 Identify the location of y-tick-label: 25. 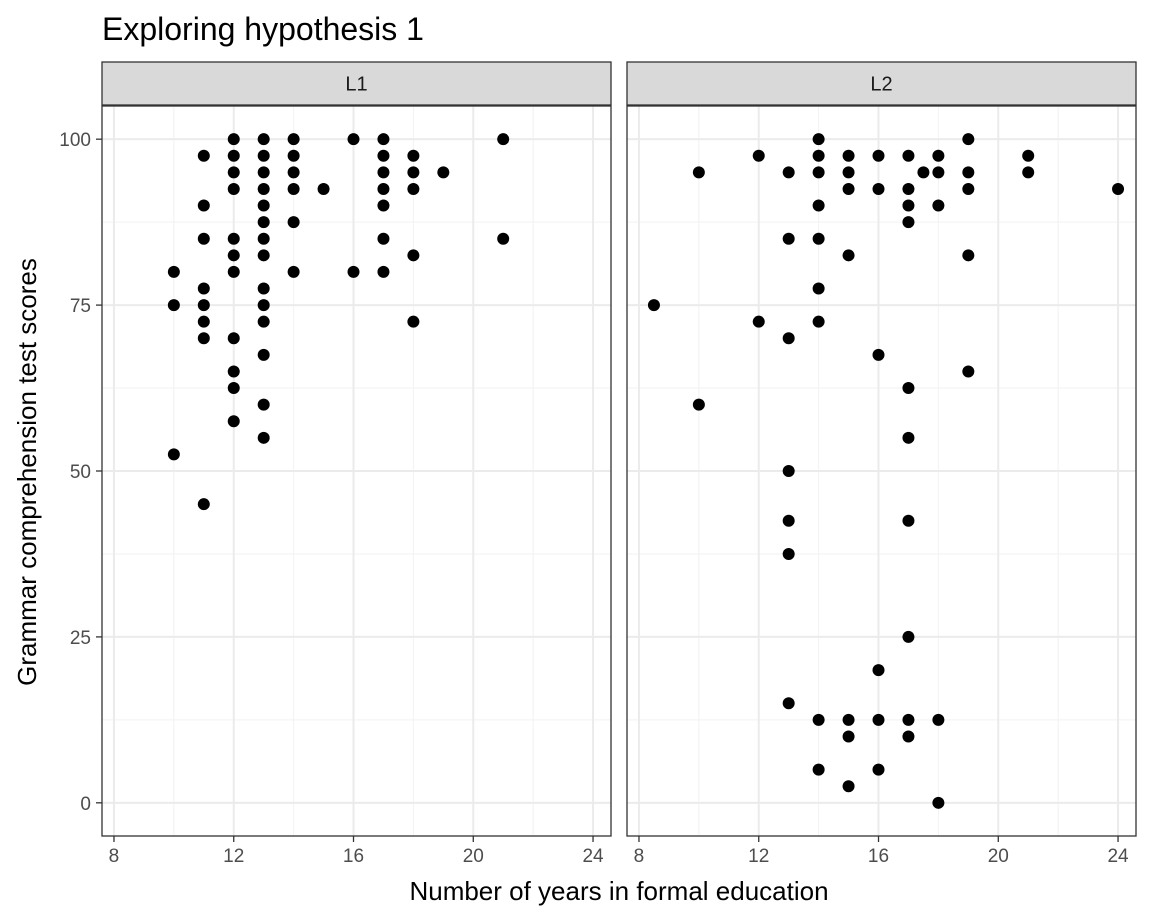
(80, 638).